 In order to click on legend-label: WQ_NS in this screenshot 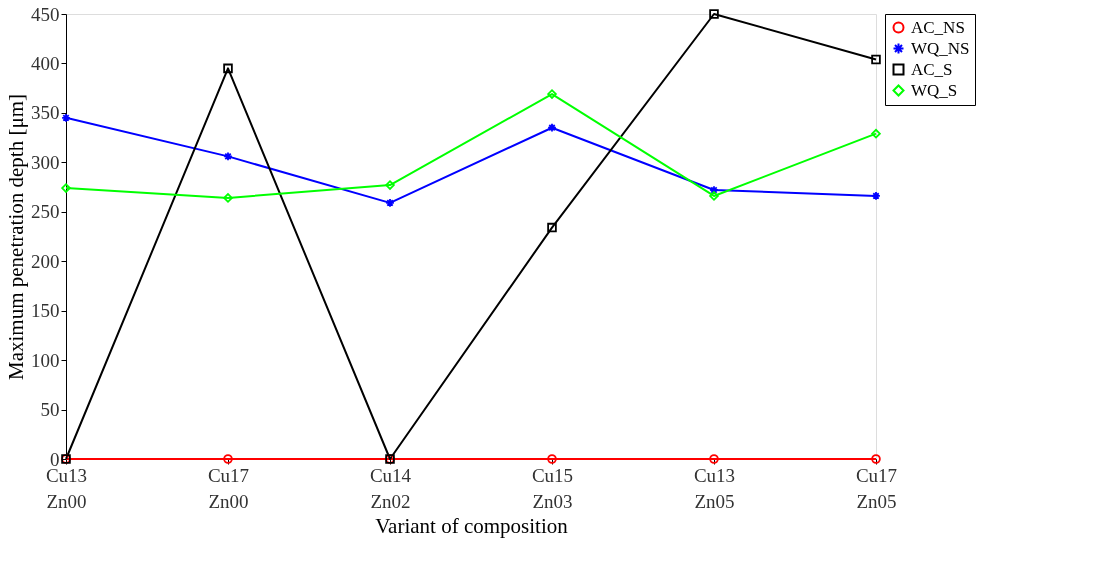, I will do `click(940, 48)`.